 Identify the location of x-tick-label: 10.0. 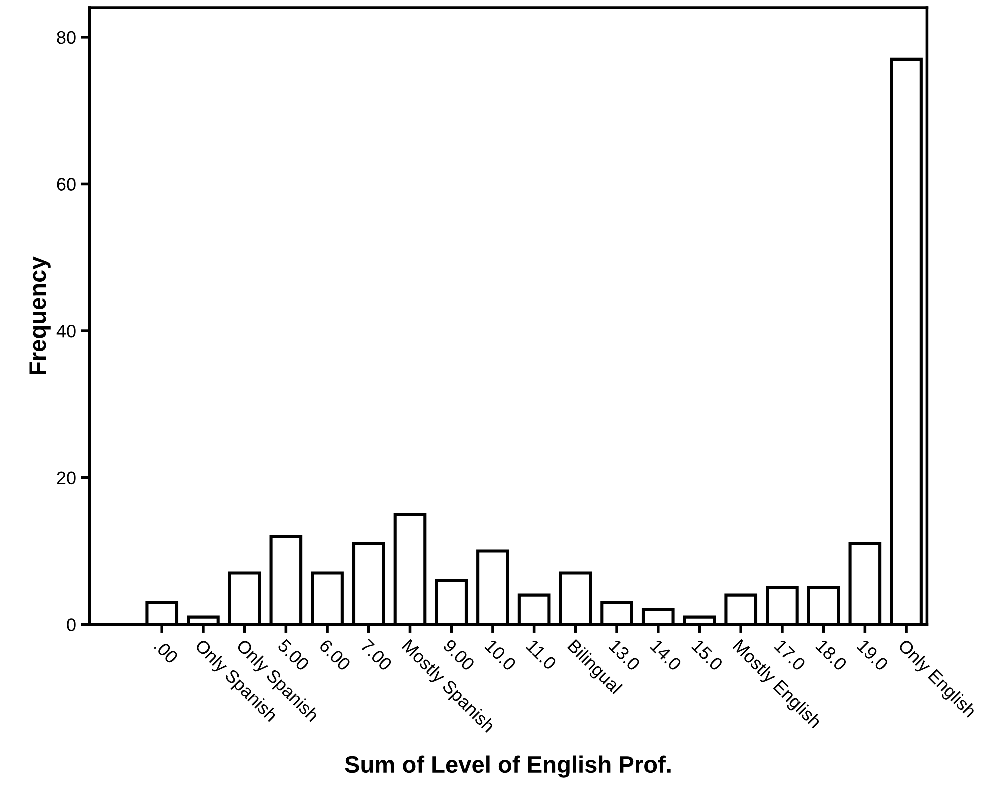
(500, 655).